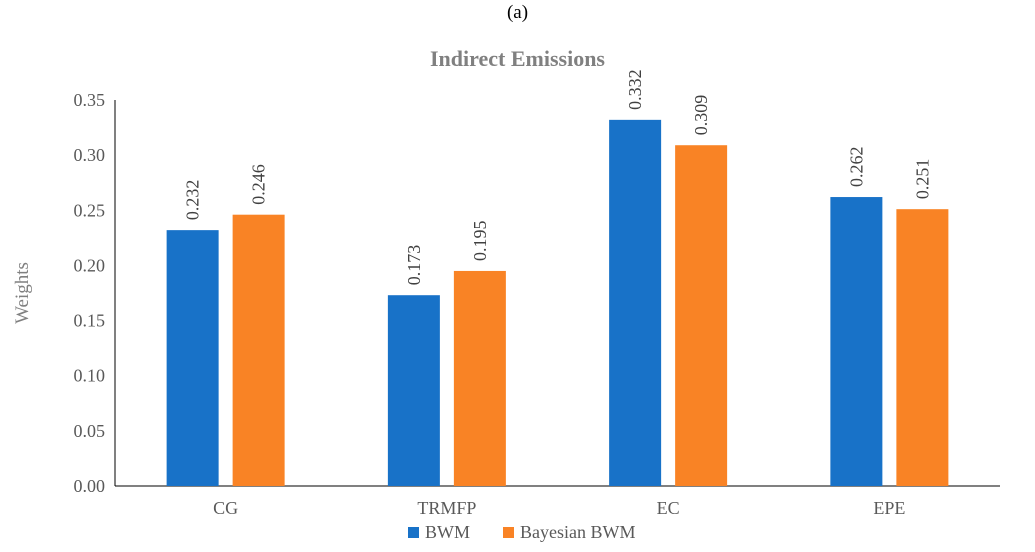  Describe the element at coordinates (22, 293) in the screenshot. I see `y-axis-label: Weights` at that location.